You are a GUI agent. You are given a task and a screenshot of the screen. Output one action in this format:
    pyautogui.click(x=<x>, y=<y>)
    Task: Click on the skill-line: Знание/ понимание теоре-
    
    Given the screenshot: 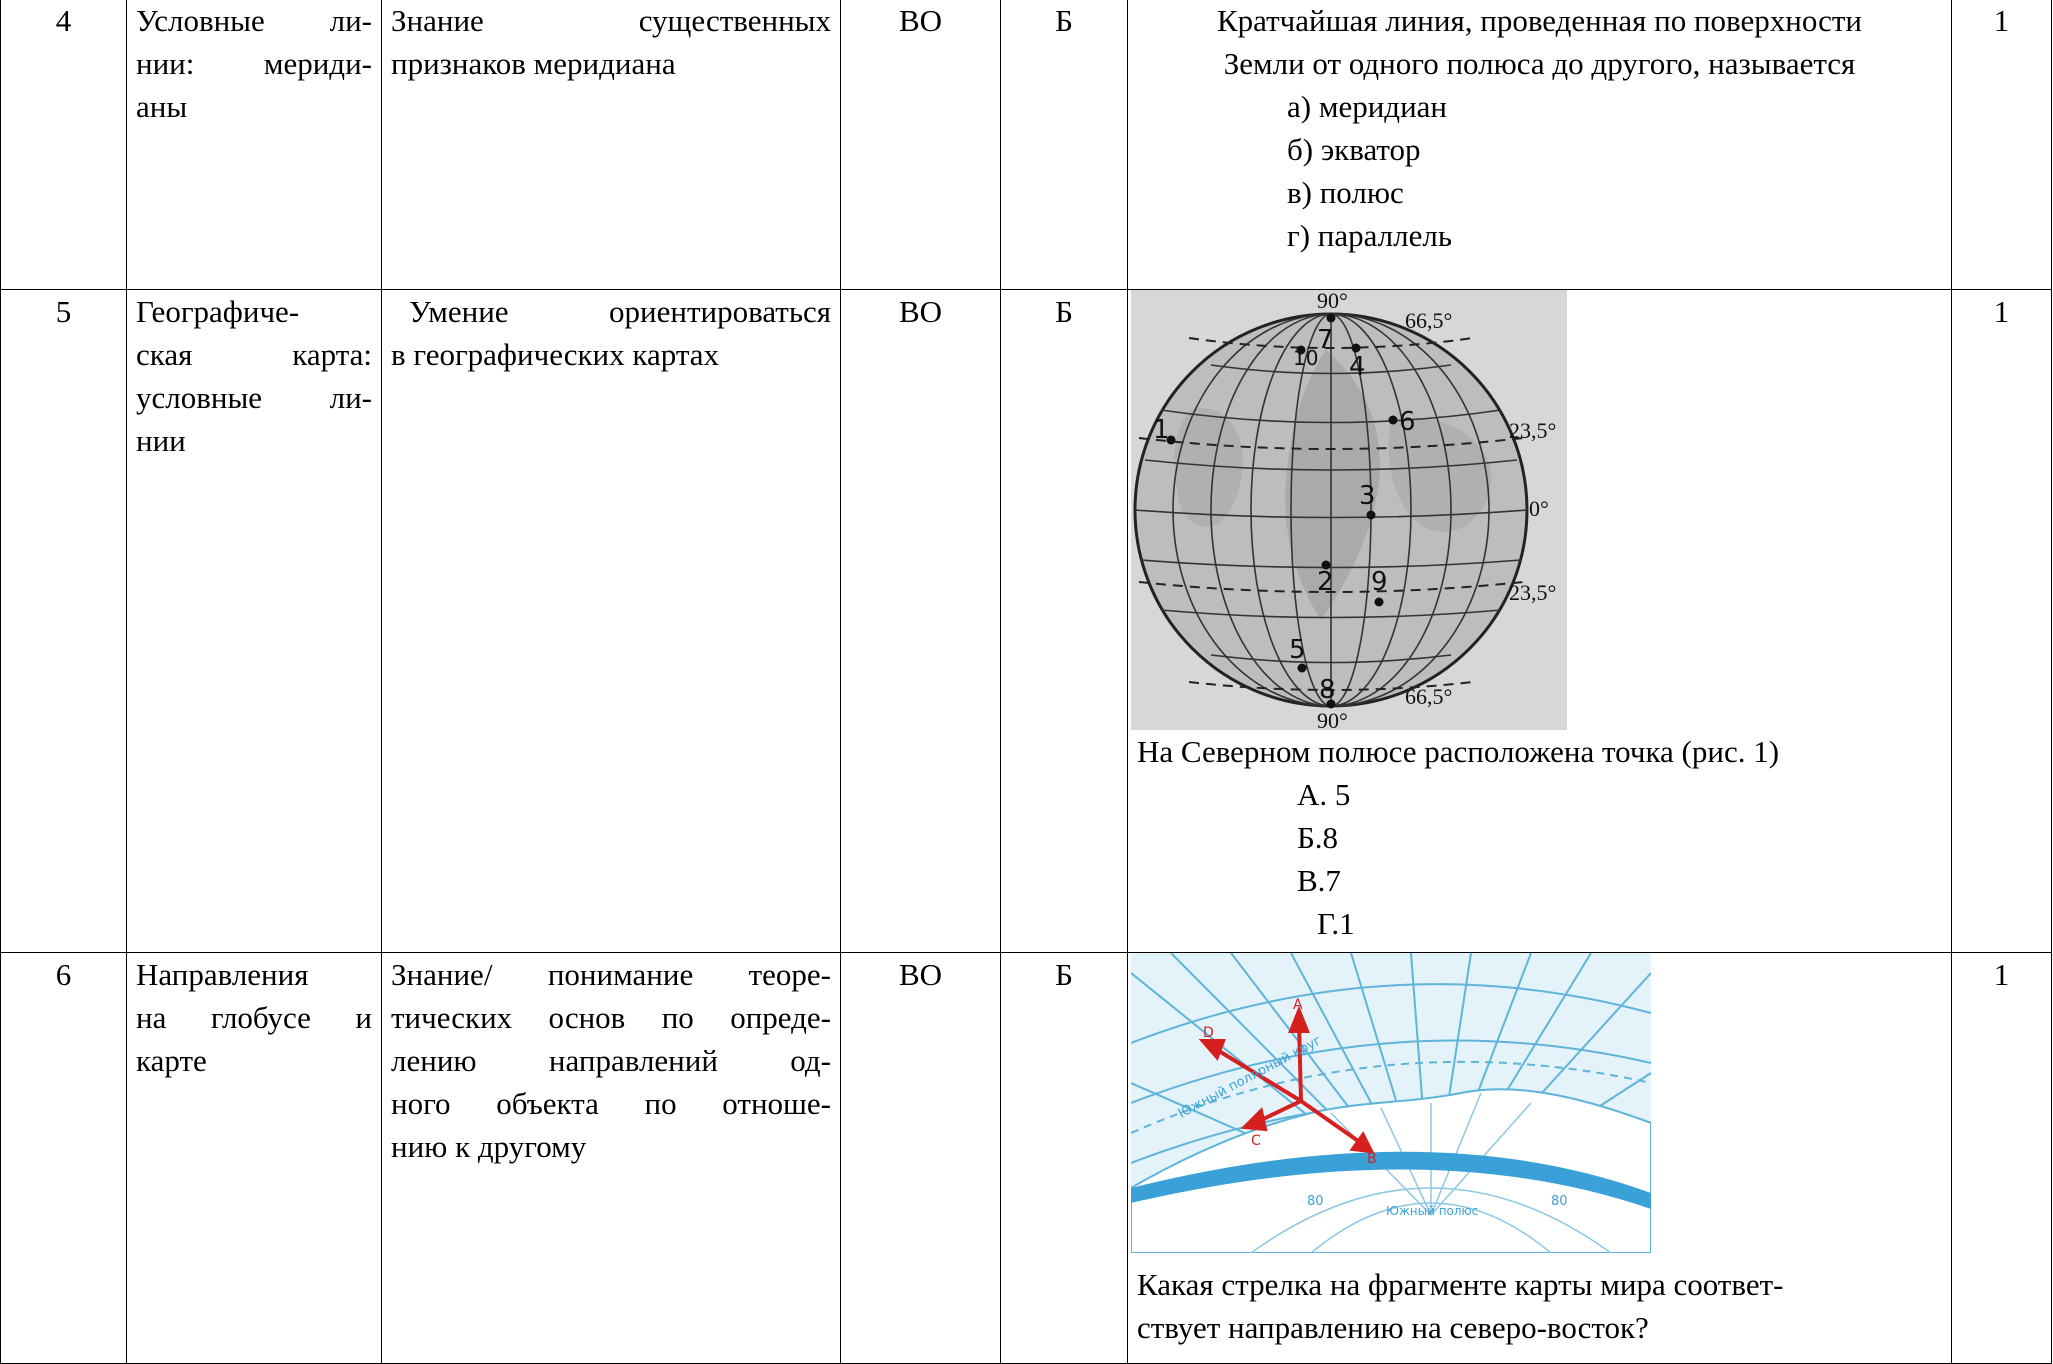 What is the action you would take?
    pyautogui.click(x=611, y=974)
    